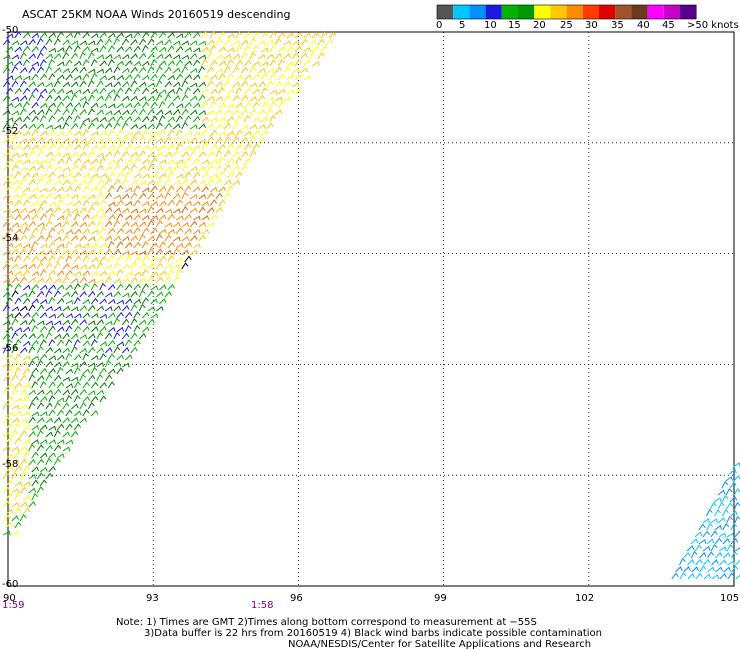 The image size is (740, 650). What do you see at coordinates (639, 12) in the screenshot?
I see `legend-swatch` at bounding box center [639, 12].